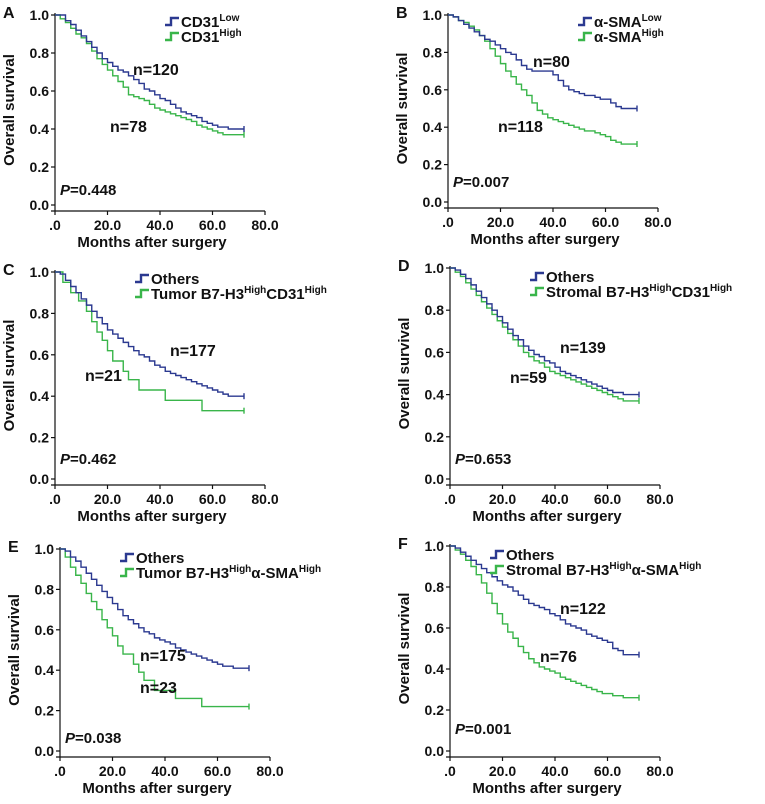  Describe the element at coordinates (639, 292) in the screenshot. I see `legend-entry: Stromal B7-H3HighCD31High` at that location.